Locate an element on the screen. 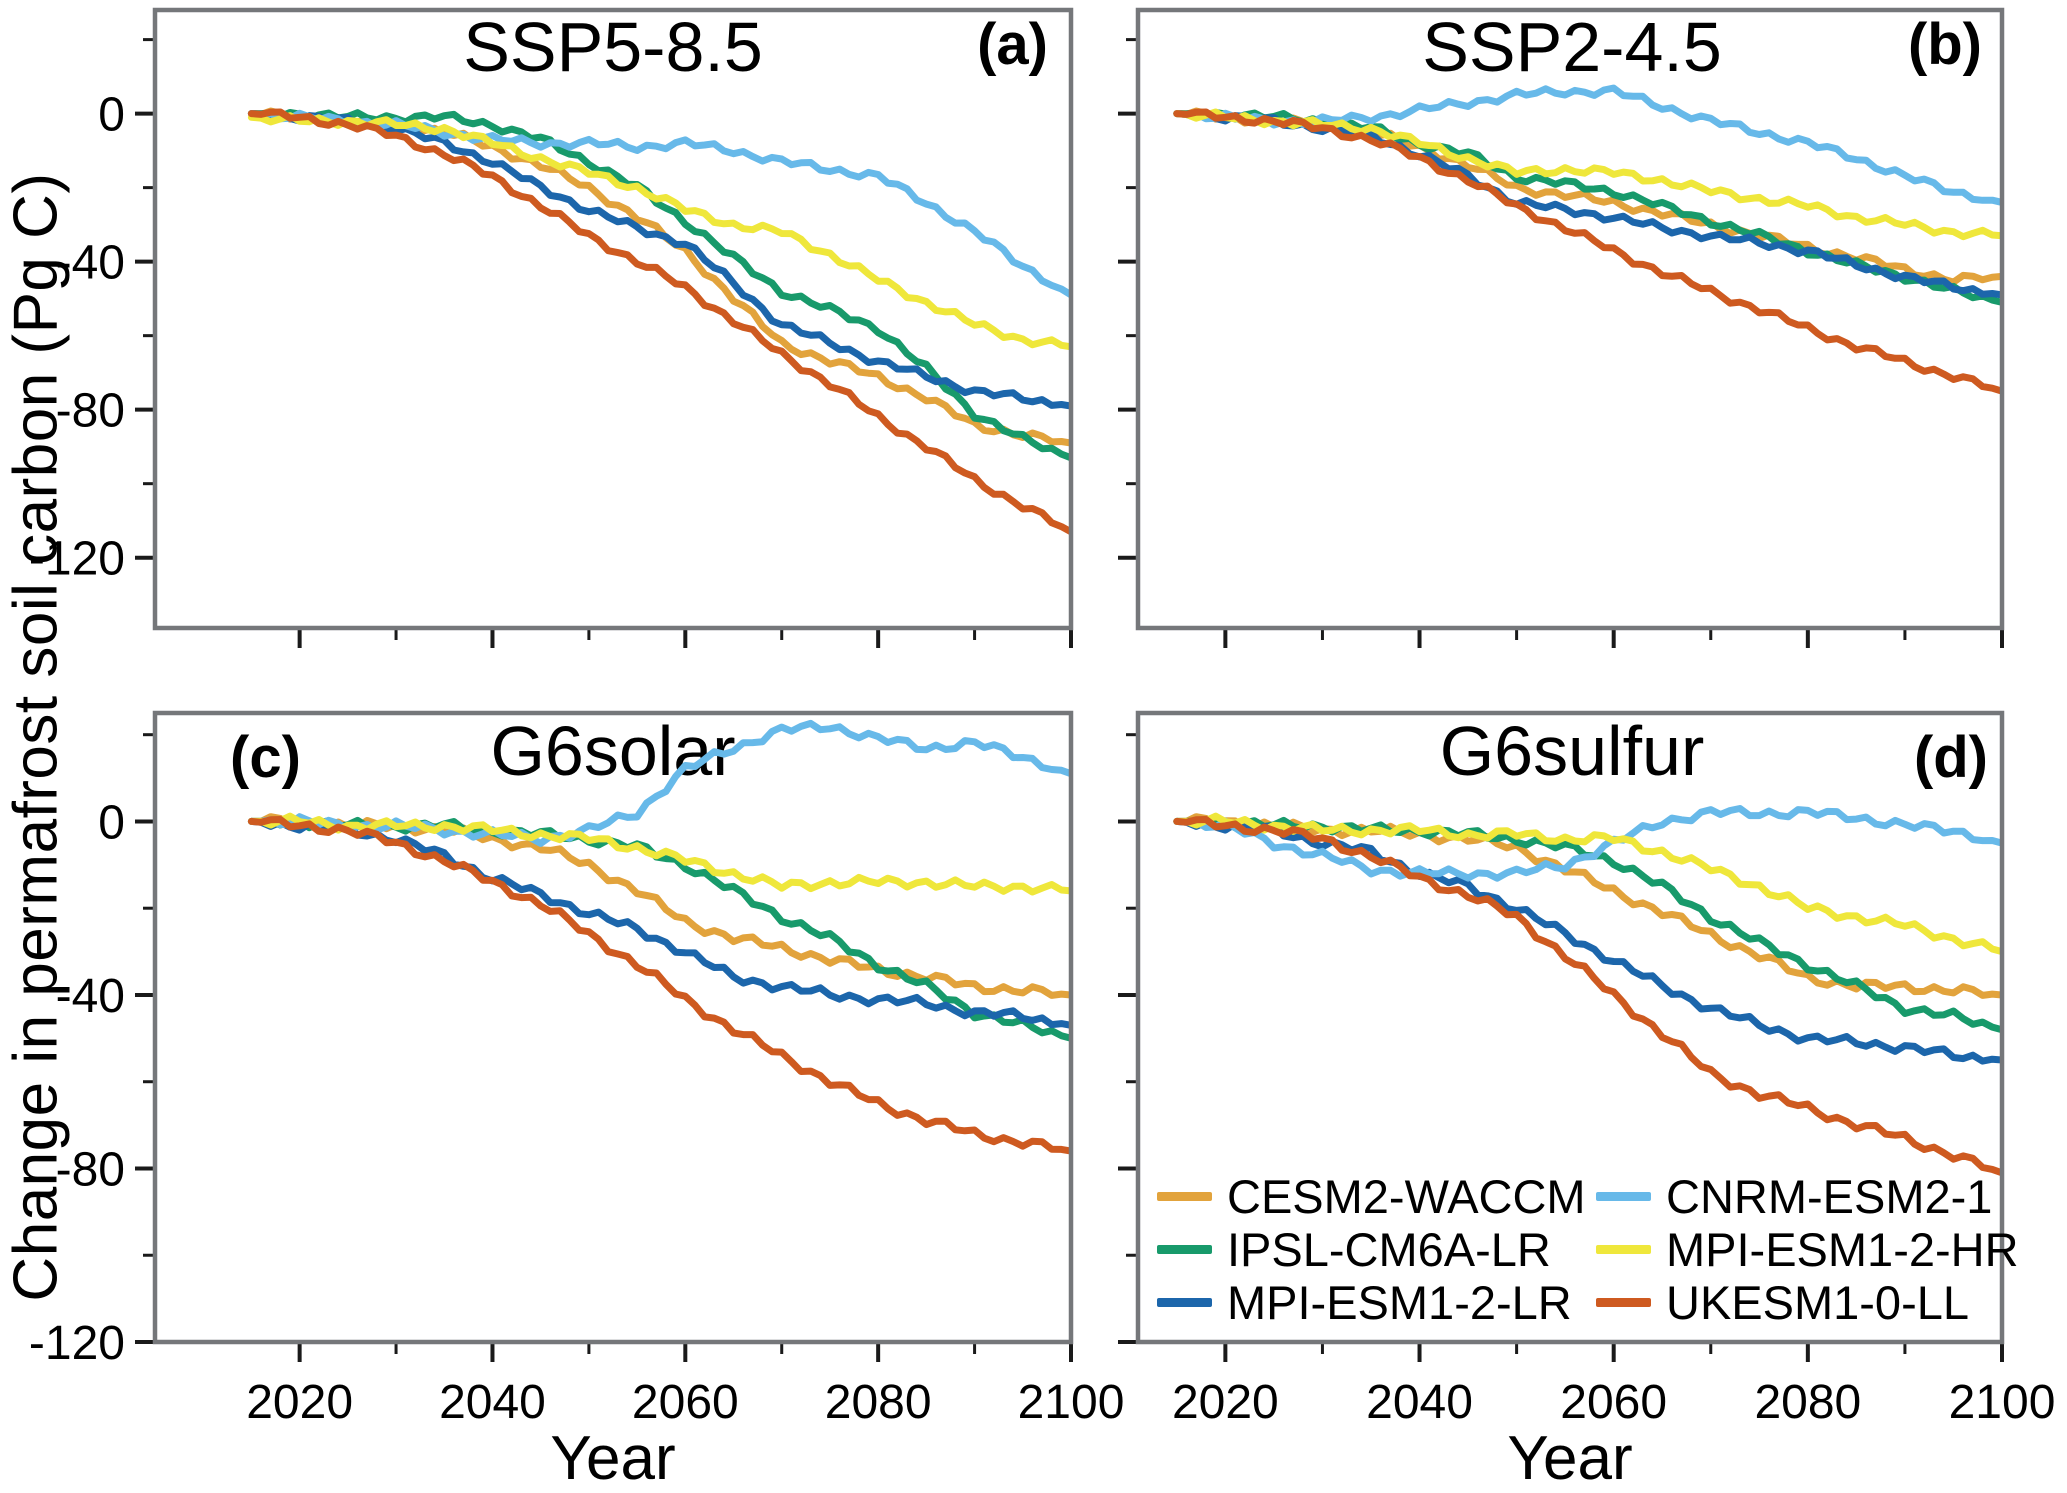  legend-item: MPI-ESM1-2-LR is located at coordinates (1371, 1302).